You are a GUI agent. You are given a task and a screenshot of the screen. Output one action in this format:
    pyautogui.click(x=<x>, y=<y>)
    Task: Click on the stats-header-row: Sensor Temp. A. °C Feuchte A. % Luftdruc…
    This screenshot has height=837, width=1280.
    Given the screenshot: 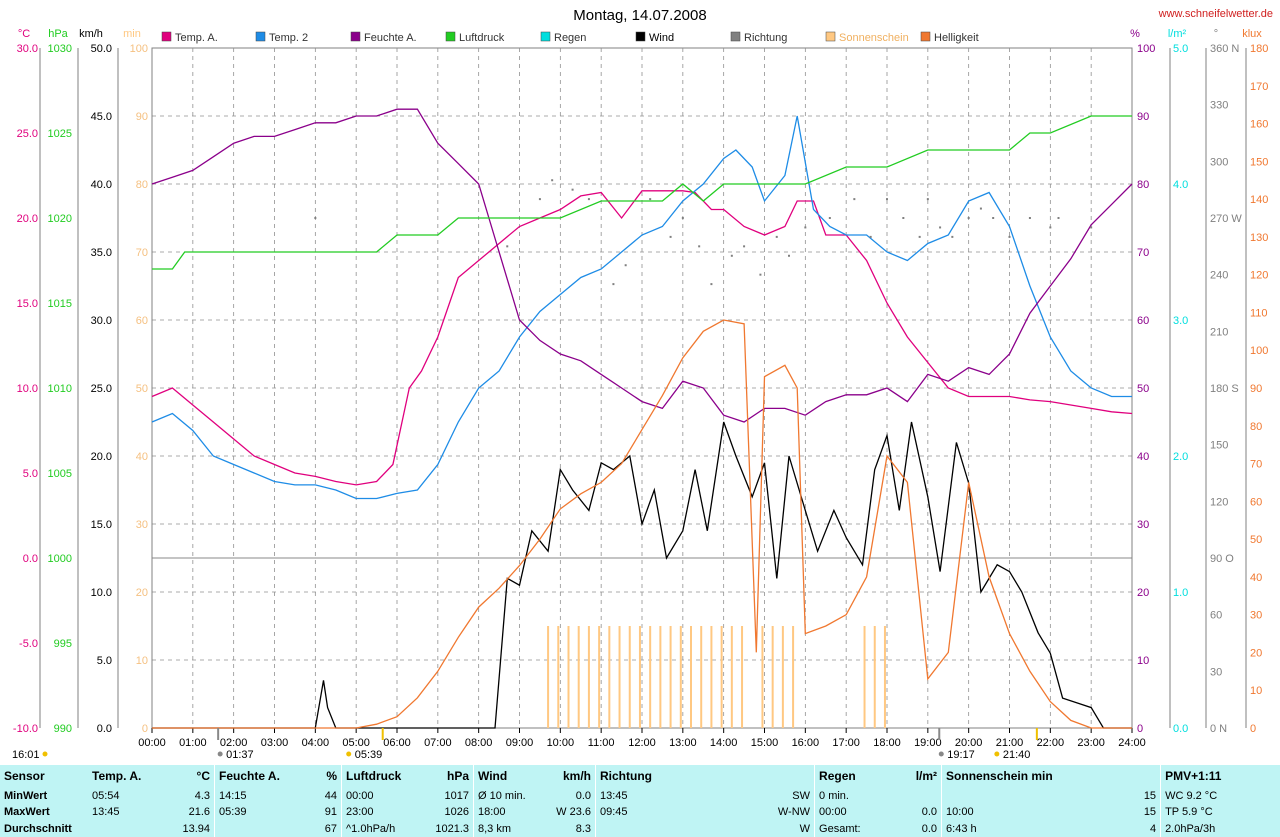 What is the action you would take?
    pyautogui.click(x=640, y=776)
    